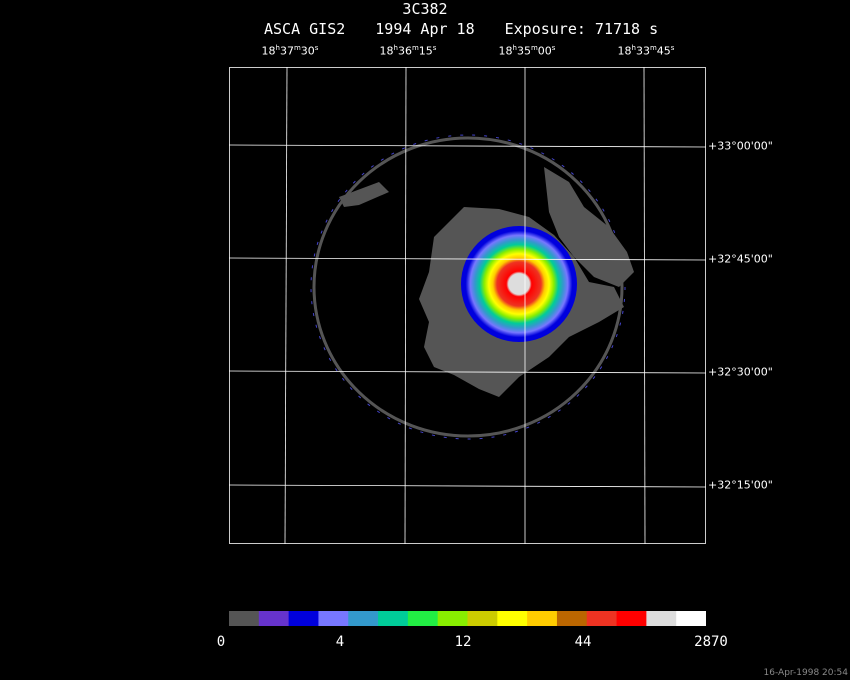 The height and width of the screenshot is (680, 850). I want to click on dec-tick-label: +32°30'00", so click(740, 372).